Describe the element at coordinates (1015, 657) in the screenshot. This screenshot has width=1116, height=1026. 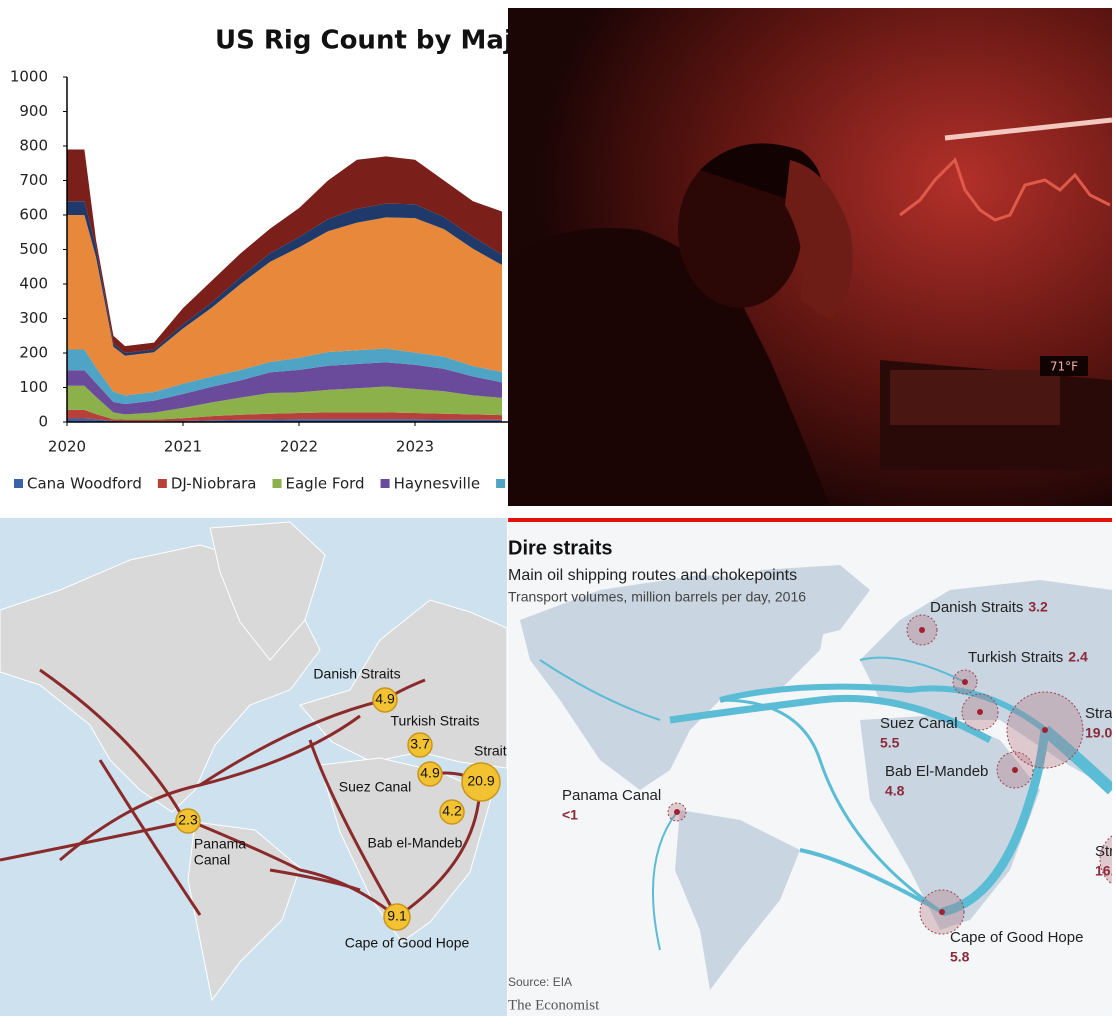
I see `chokepoint-name: Turkish Straits` at that location.